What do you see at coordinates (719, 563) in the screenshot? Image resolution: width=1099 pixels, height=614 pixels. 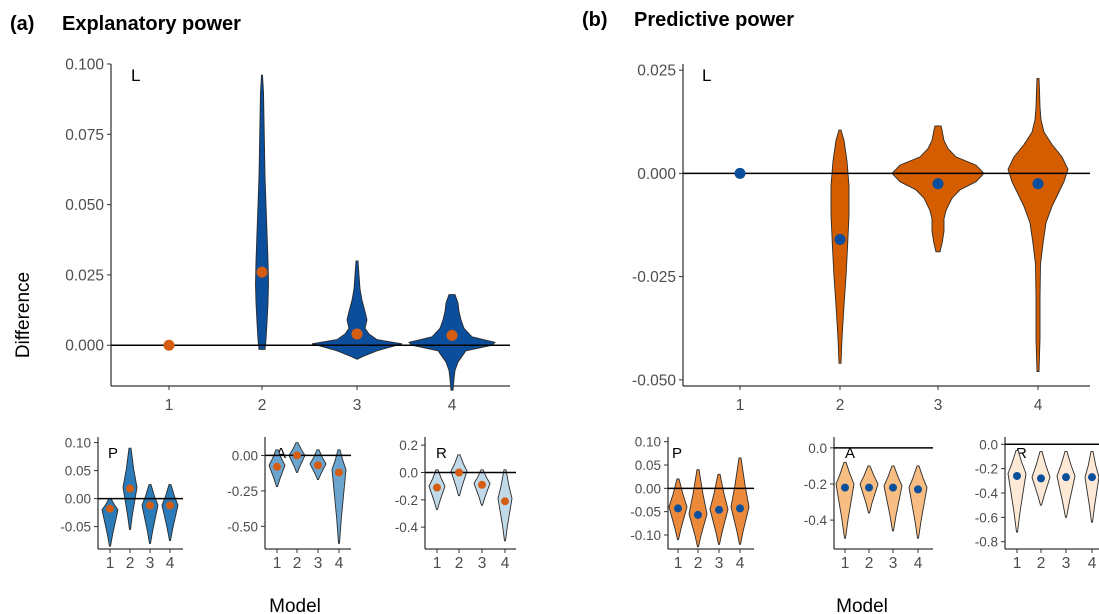 I see `panel-b-P-x-tick-label: 3` at bounding box center [719, 563].